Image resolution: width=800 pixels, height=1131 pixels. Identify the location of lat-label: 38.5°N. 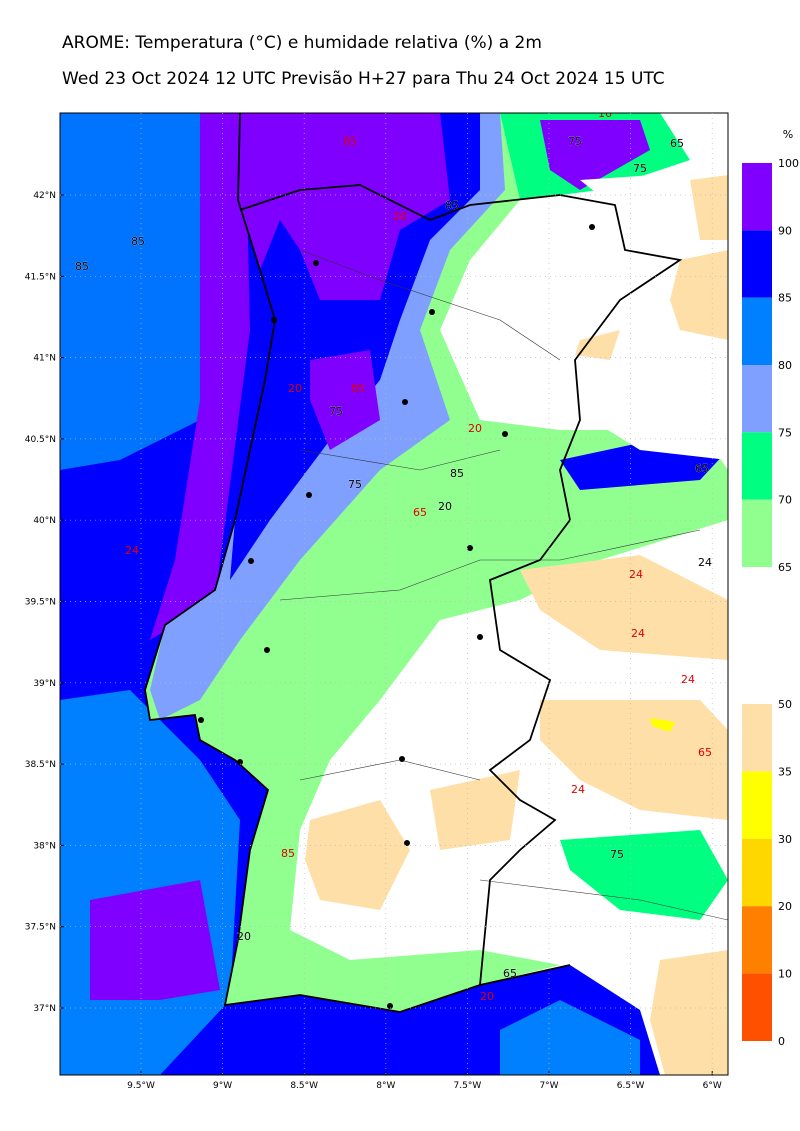
(40, 765).